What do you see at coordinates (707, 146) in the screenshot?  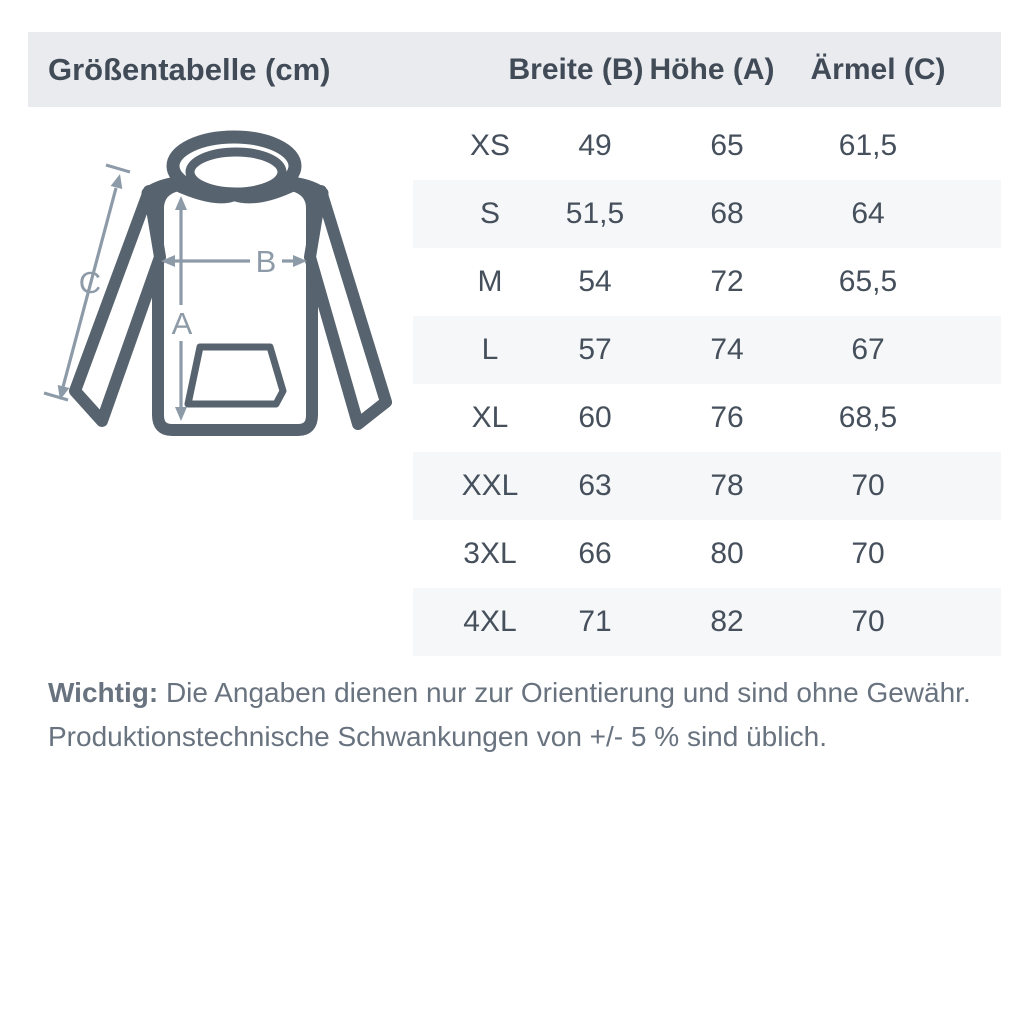 I see `table-row: XS 49 65 61,5` at bounding box center [707, 146].